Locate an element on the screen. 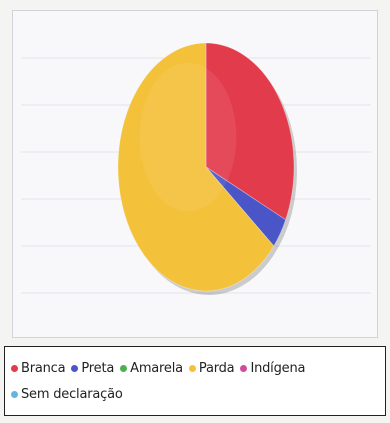 The height and width of the screenshot is (423, 390). legend-item-branca: Branca is located at coordinates (38, 368).